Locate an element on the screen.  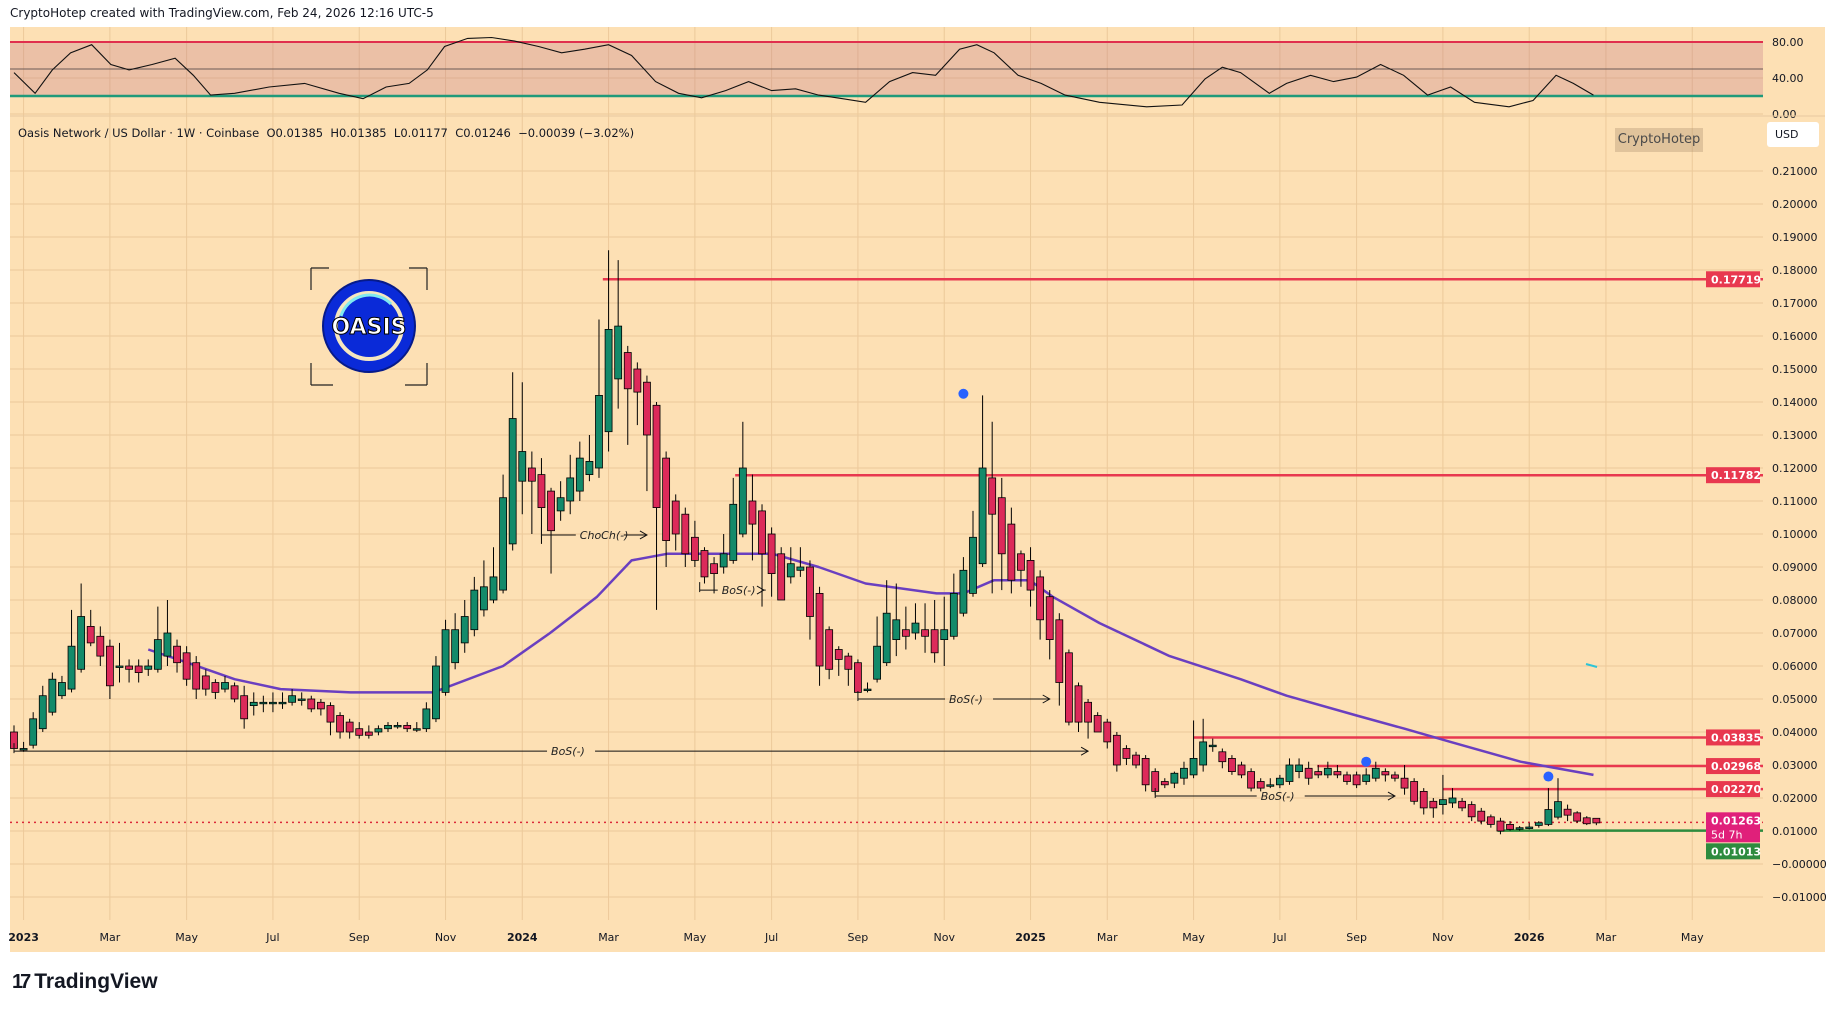
logo-text: OASIS is located at coordinates (368, 327).